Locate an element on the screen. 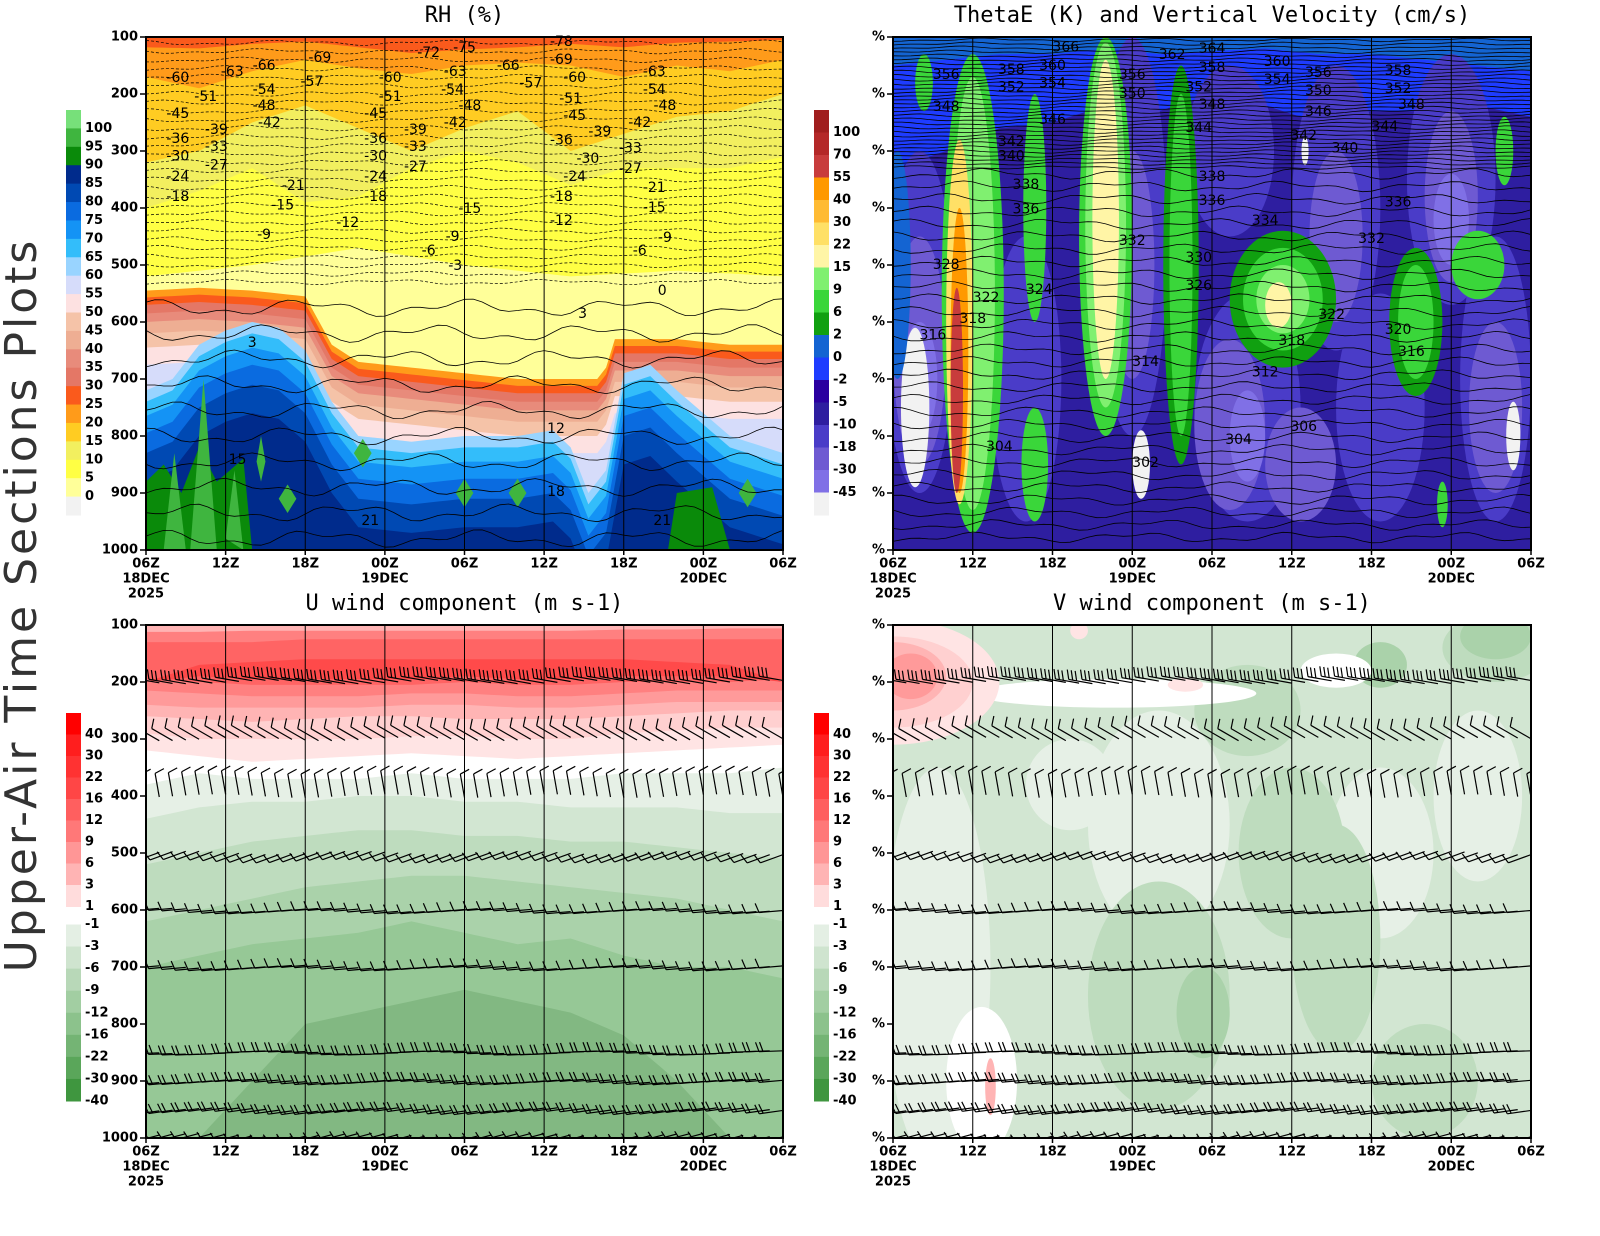 This screenshot has height=1236, width=1600. contour-label: 304 is located at coordinates (1238, 440).